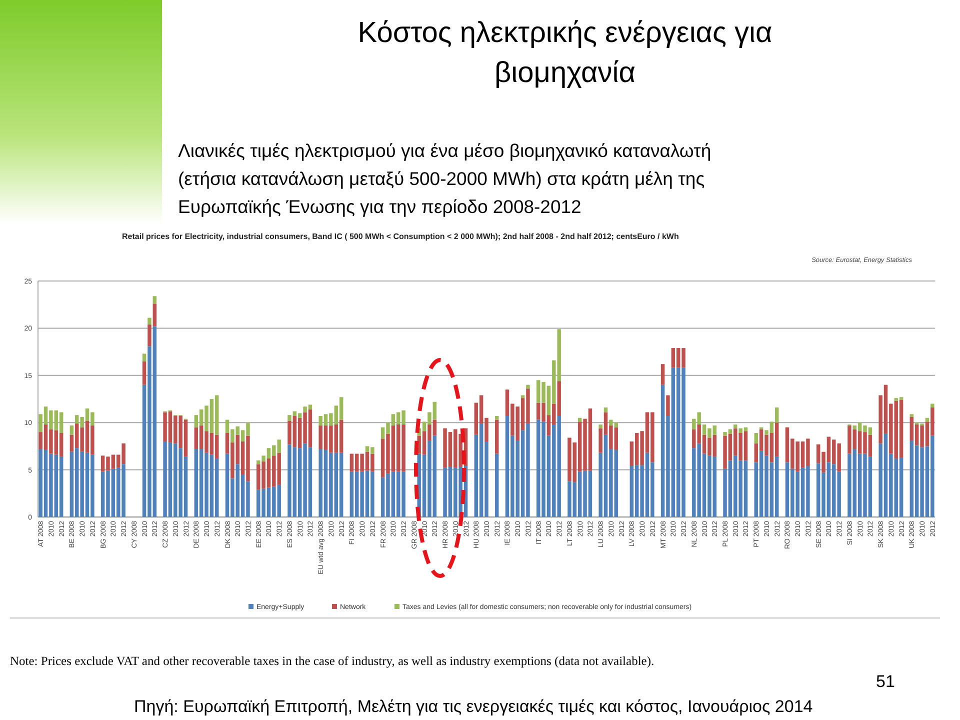 The height and width of the screenshot is (720, 960). Describe the element at coordinates (473, 706) in the screenshot. I see `text: Πηγή: Ευρωπαϊκή Επιτροπή, Μελέτη για τις ενεργειακές τιμές και κόστος, Ιανουάριος 2014` at that location.